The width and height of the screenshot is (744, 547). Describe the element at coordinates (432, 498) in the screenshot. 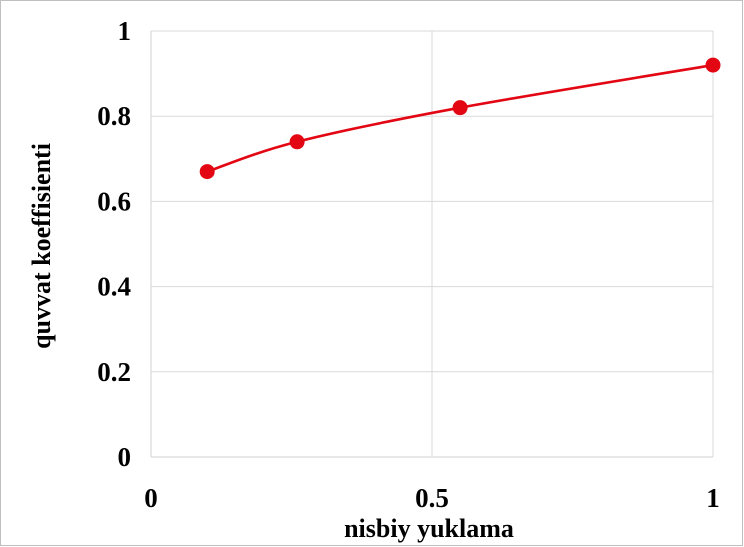

I see `x-tick-label: 0.5` at that location.